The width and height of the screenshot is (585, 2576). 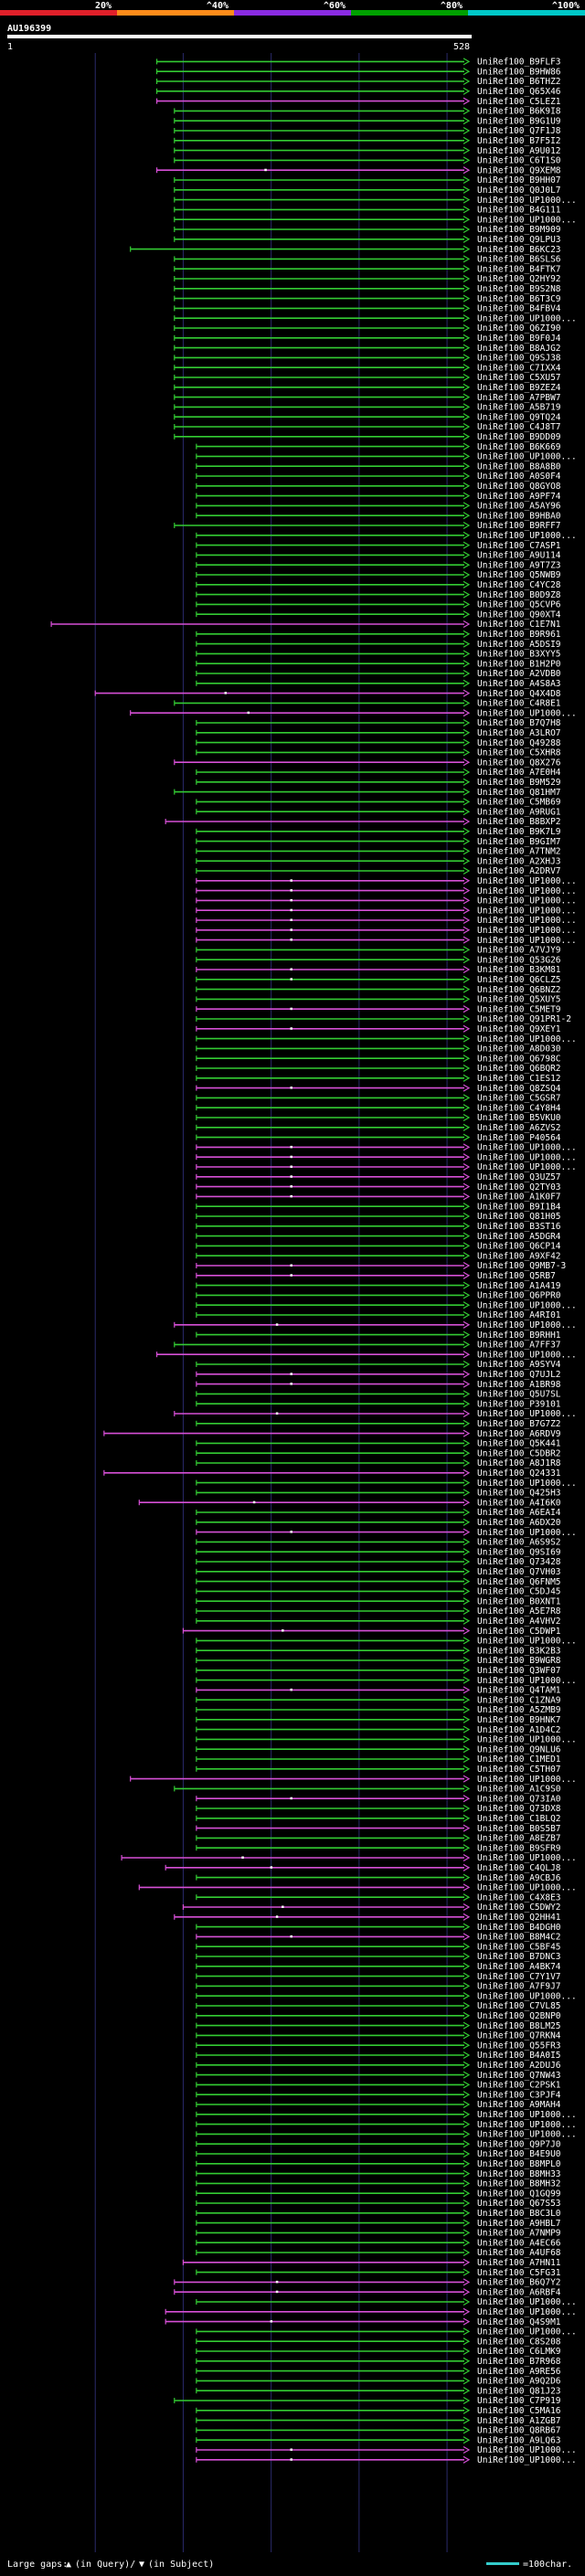 What do you see at coordinates (519, 812) in the screenshot?
I see `hit-label: UniRef100_A9RUG1` at bounding box center [519, 812].